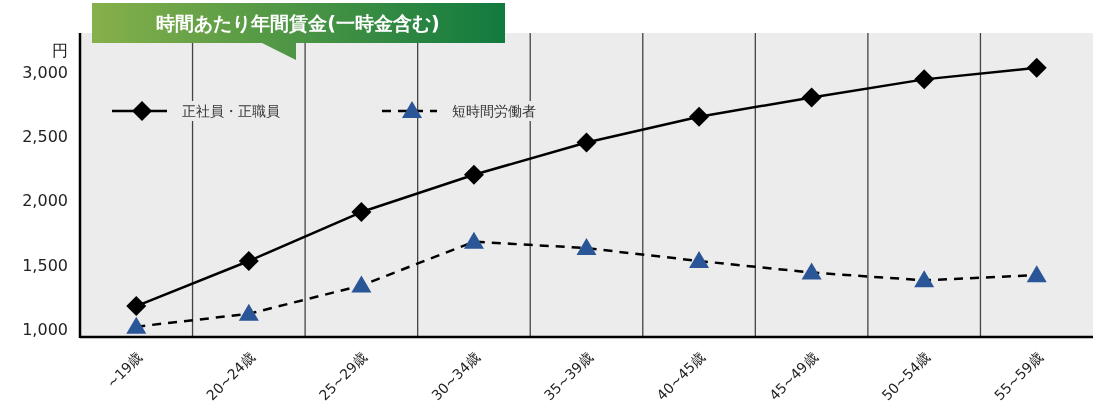 This screenshot has height=405, width=1097. I want to click on title: 時間あたり年間賃金(一時金含む), so click(298, 31).